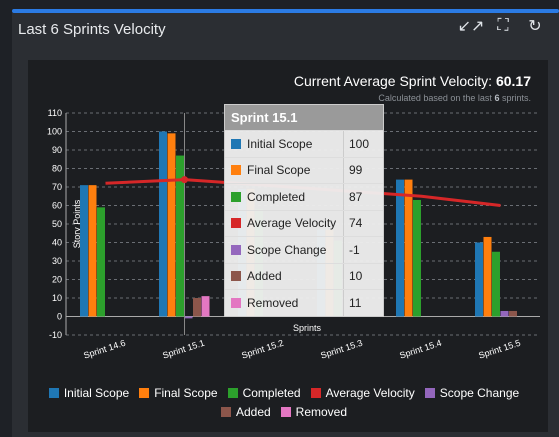 This screenshot has height=437, width=559. Describe the element at coordinates (280, 143) in the screenshot. I see `tooltip-label: Initial Scope` at that location.